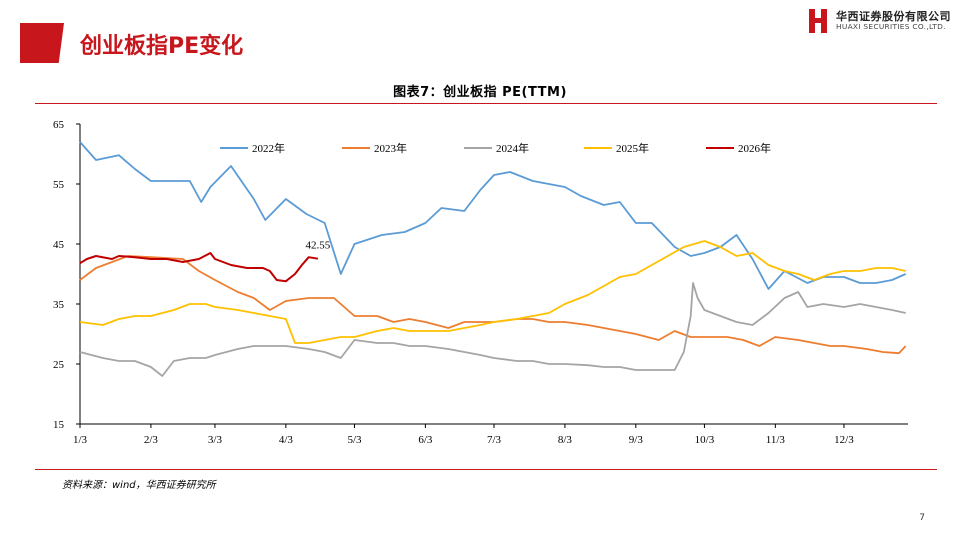 This screenshot has height=540, width=960. What do you see at coordinates (922, 518) in the screenshot?
I see `page-number: 7` at bounding box center [922, 518].